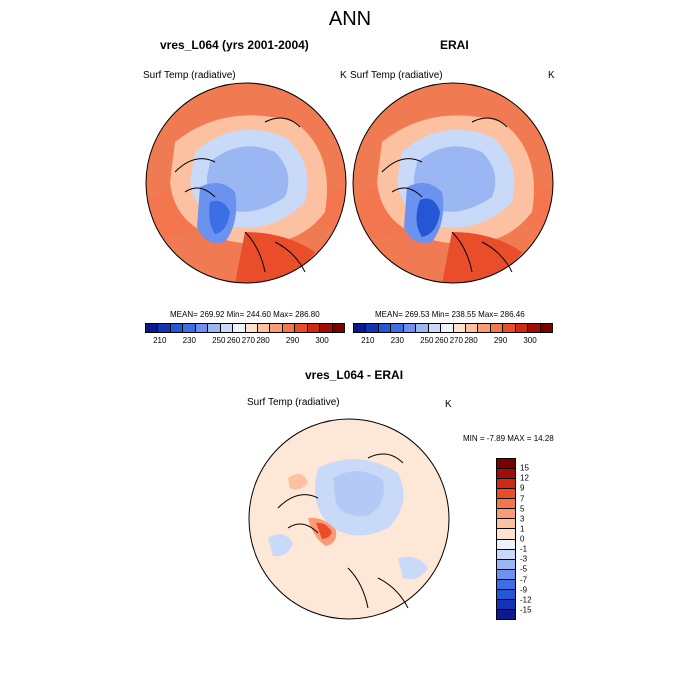 This screenshot has width=700, height=700. I want to click on colorbar-diff-tick-label: 7, so click(522, 498).